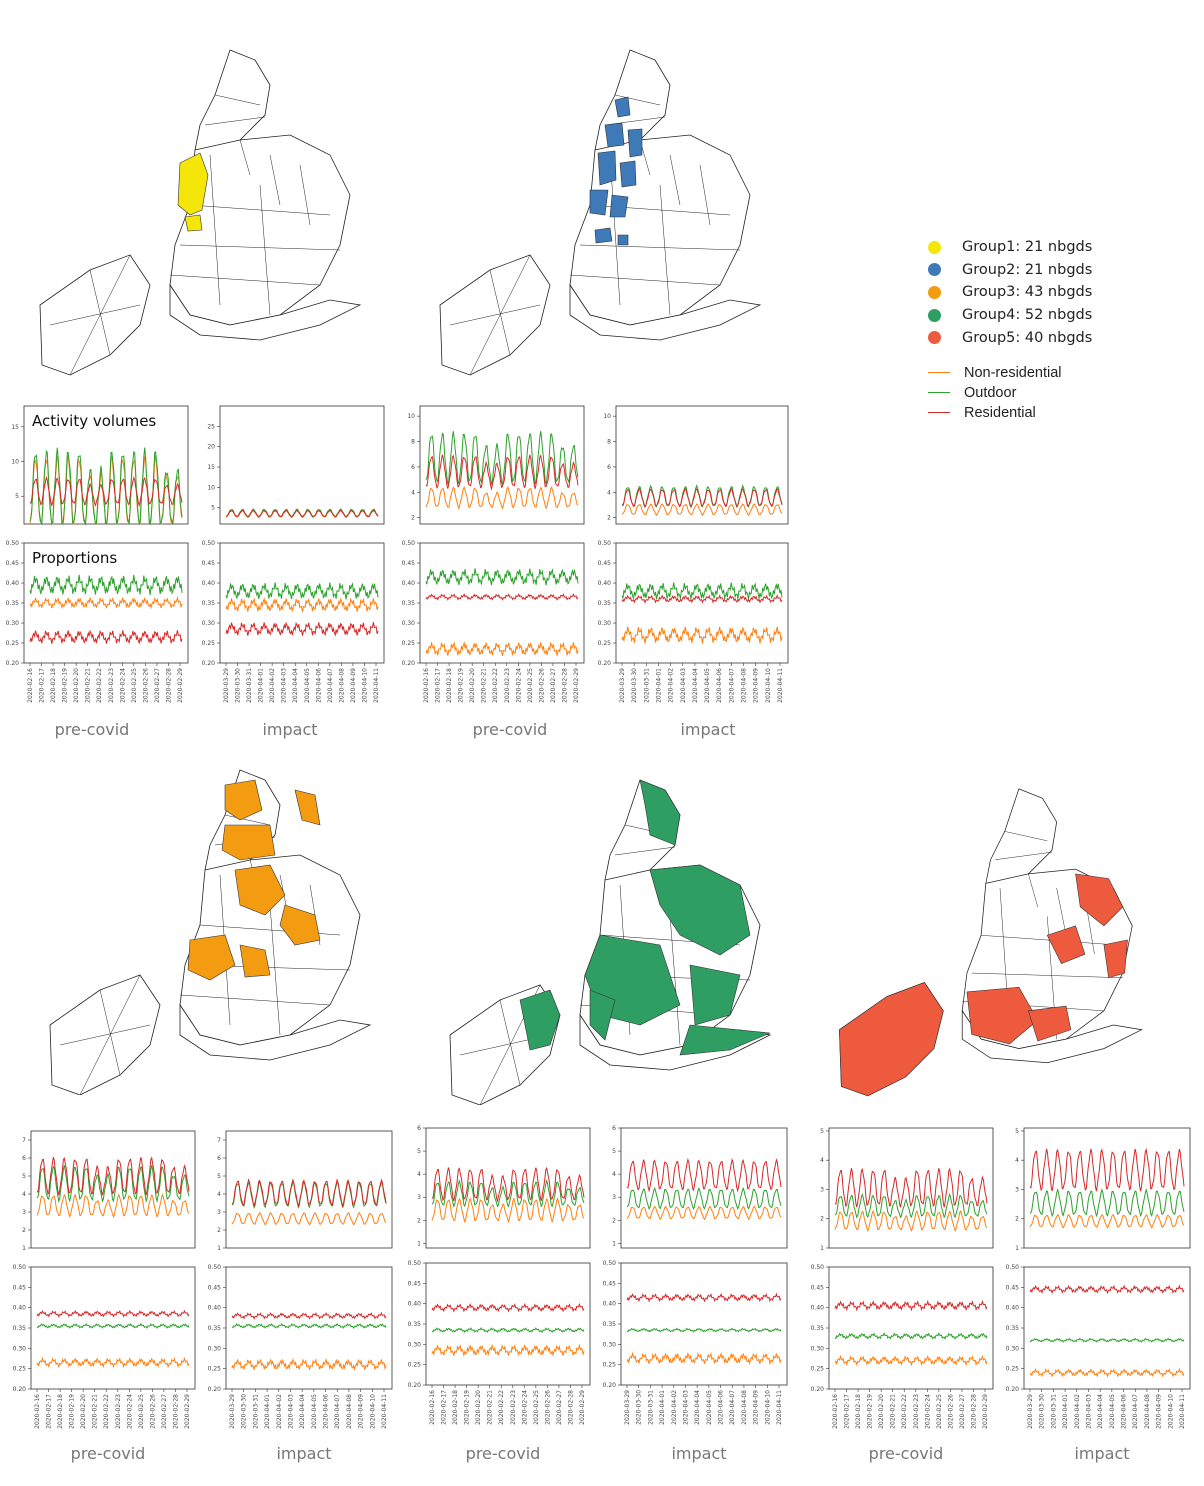 The width and height of the screenshot is (1204, 1486). I want to click on chart-group4-impact-volume: 1 2 3 4 5 6, so click(700, 1189).